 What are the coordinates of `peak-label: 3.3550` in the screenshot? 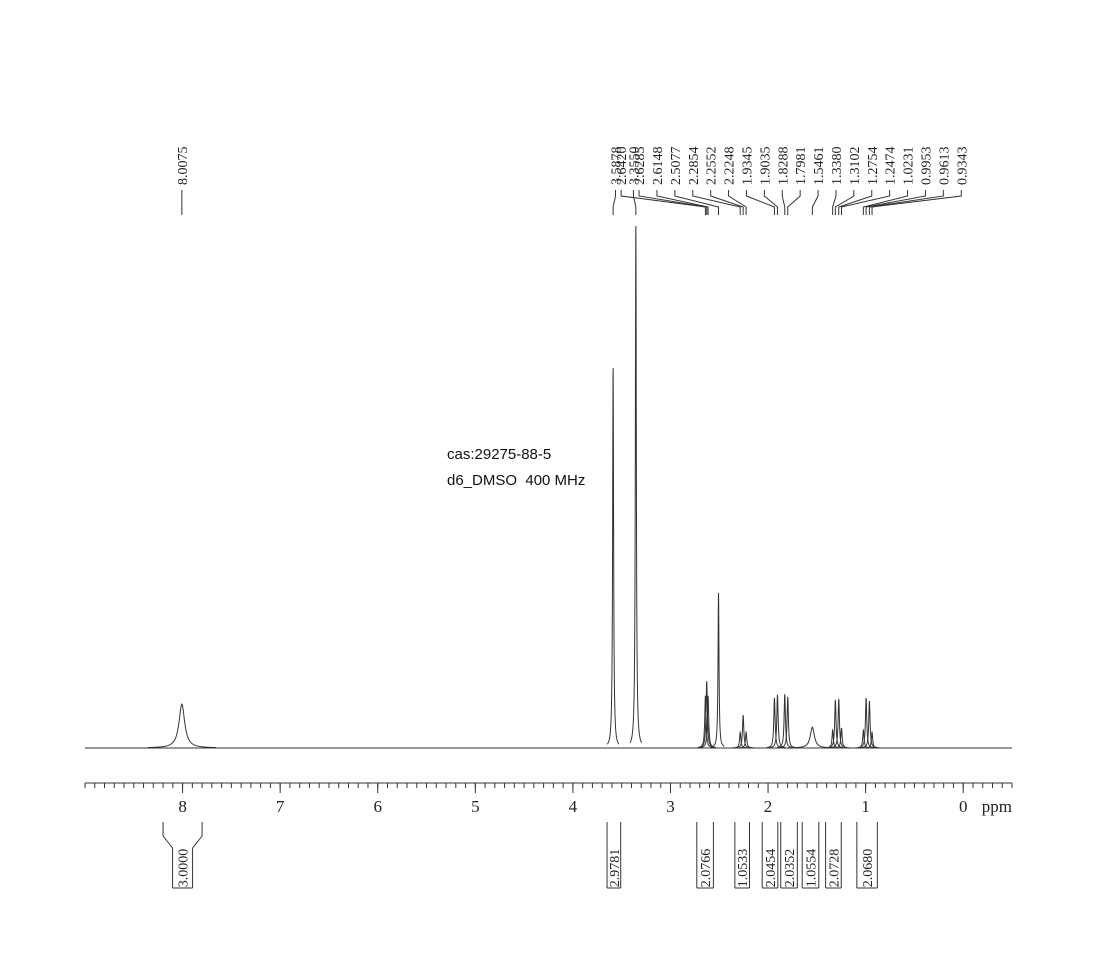 It's located at (634, 166).